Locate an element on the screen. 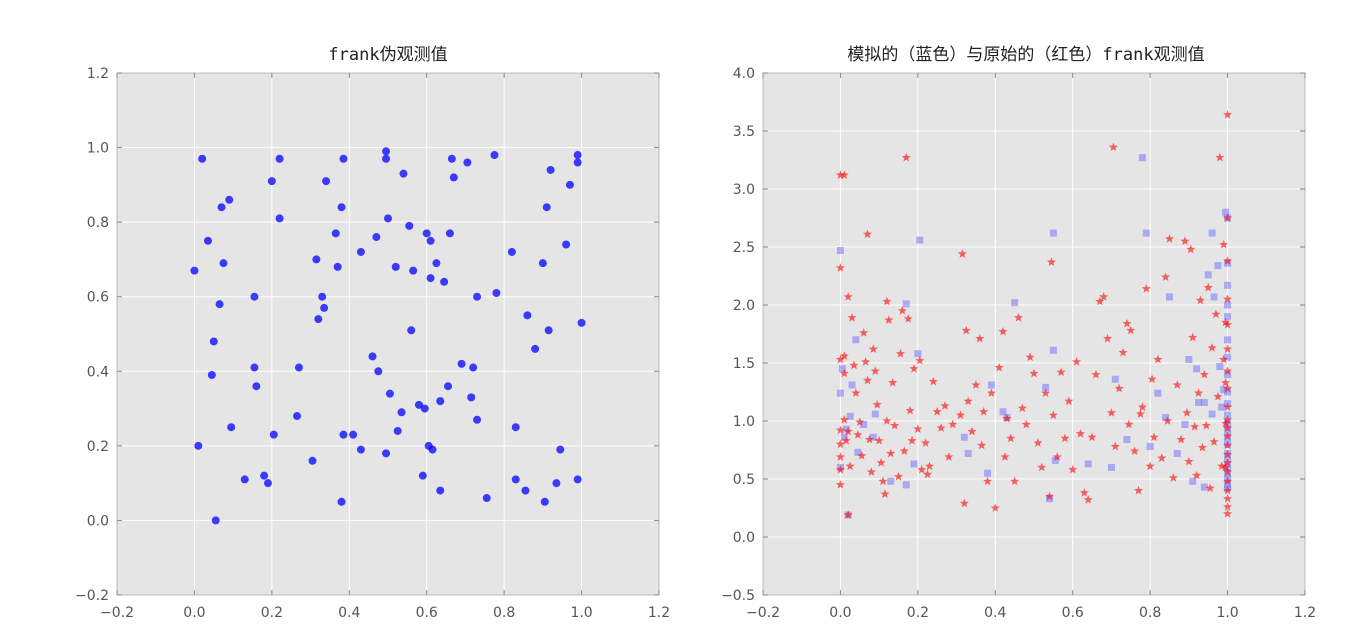 The width and height of the screenshot is (1345, 640). x-tick-label: −0.2 is located at coordinates (117, 613).